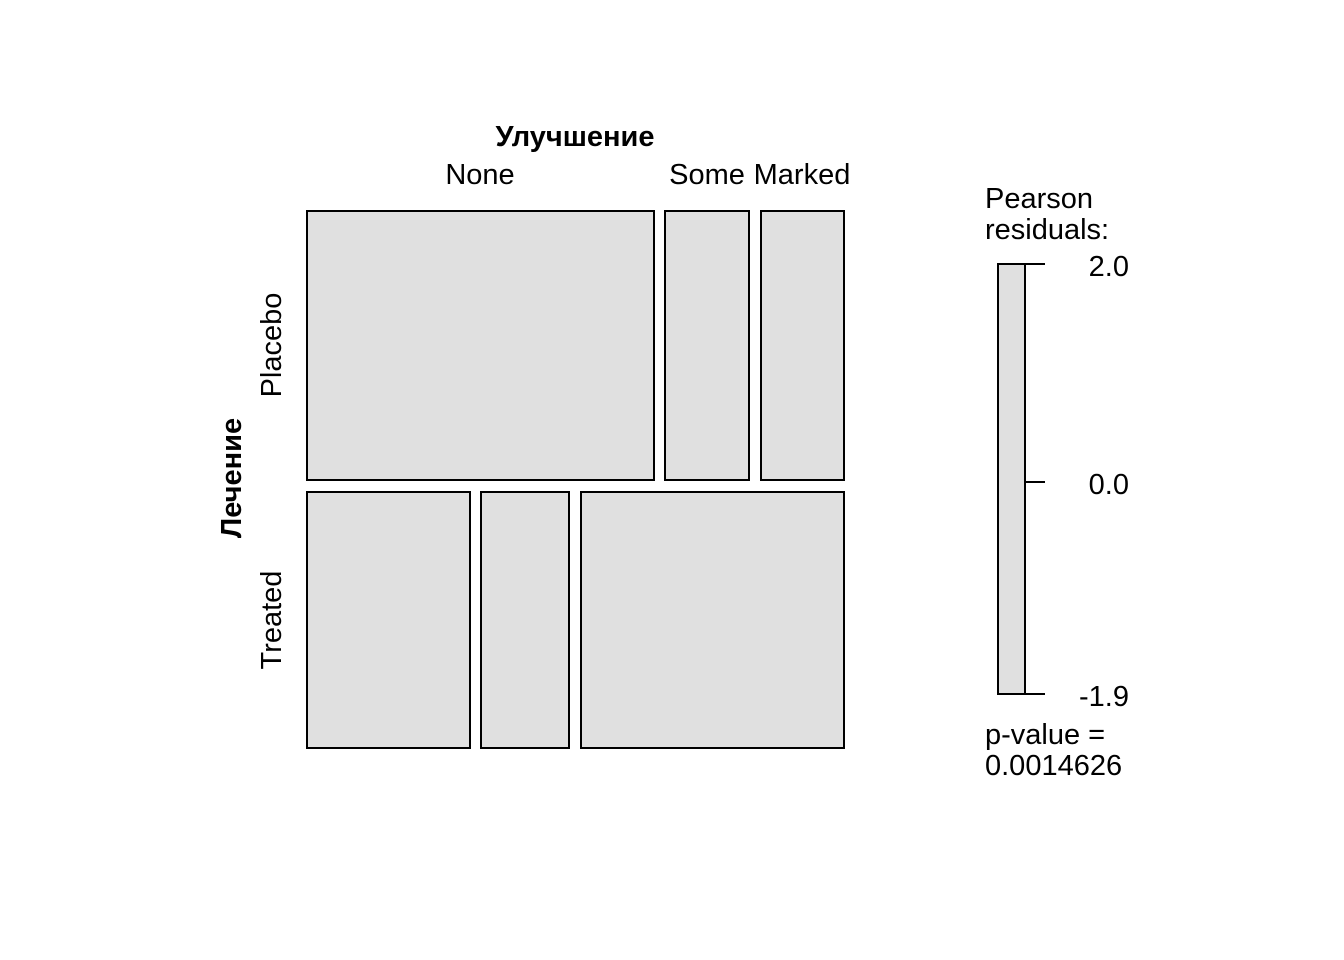 The height and width of the screenshot is (960, 1344). I want to click on legend-title-line2: residuals:, so click(1047, 230).